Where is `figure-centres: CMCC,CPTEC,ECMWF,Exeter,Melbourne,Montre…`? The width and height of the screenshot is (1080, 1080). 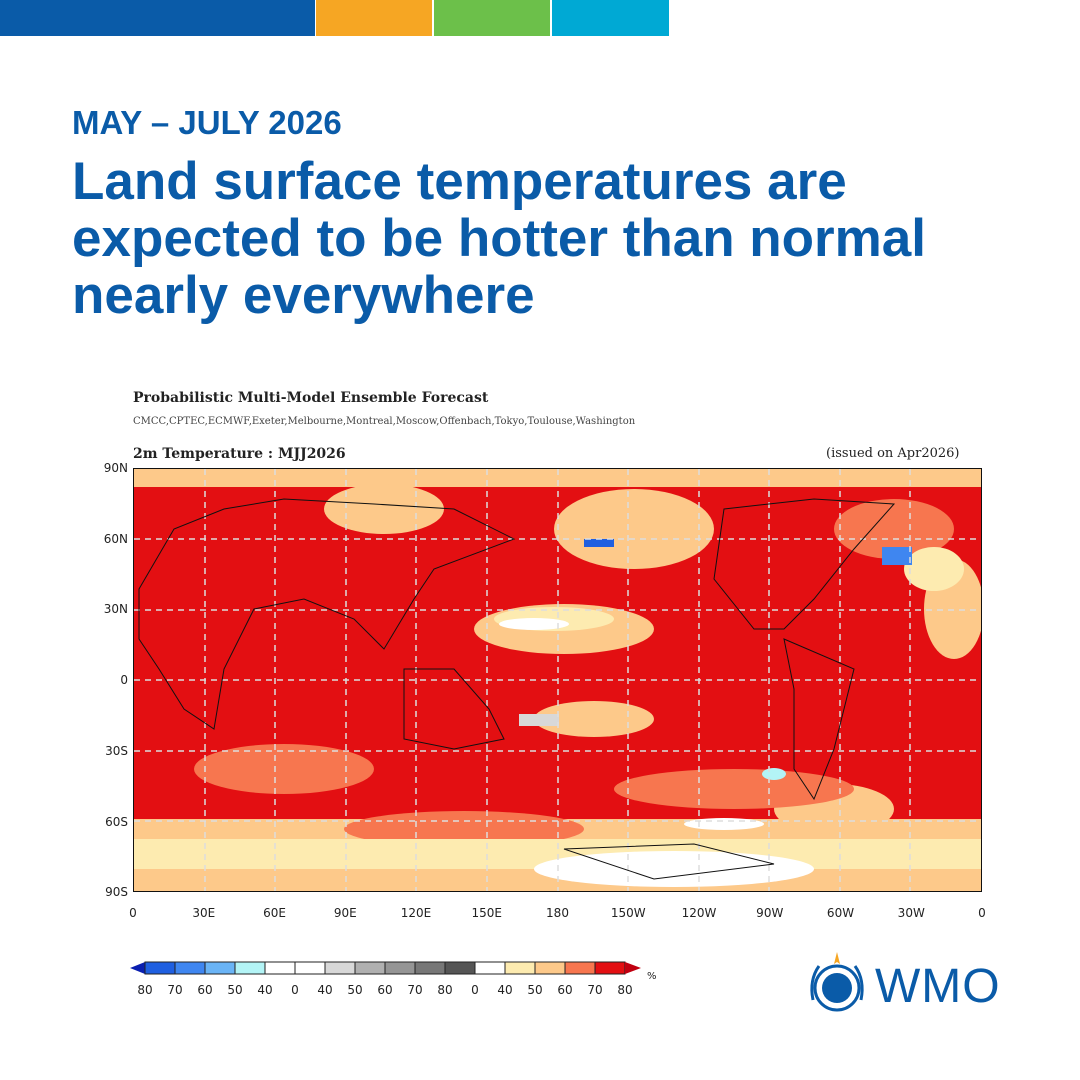
figure-centres: CMCC,CPTEC,ECMWF,Exeter,Melbourne,Montre… is located at coordinates (384, 421).